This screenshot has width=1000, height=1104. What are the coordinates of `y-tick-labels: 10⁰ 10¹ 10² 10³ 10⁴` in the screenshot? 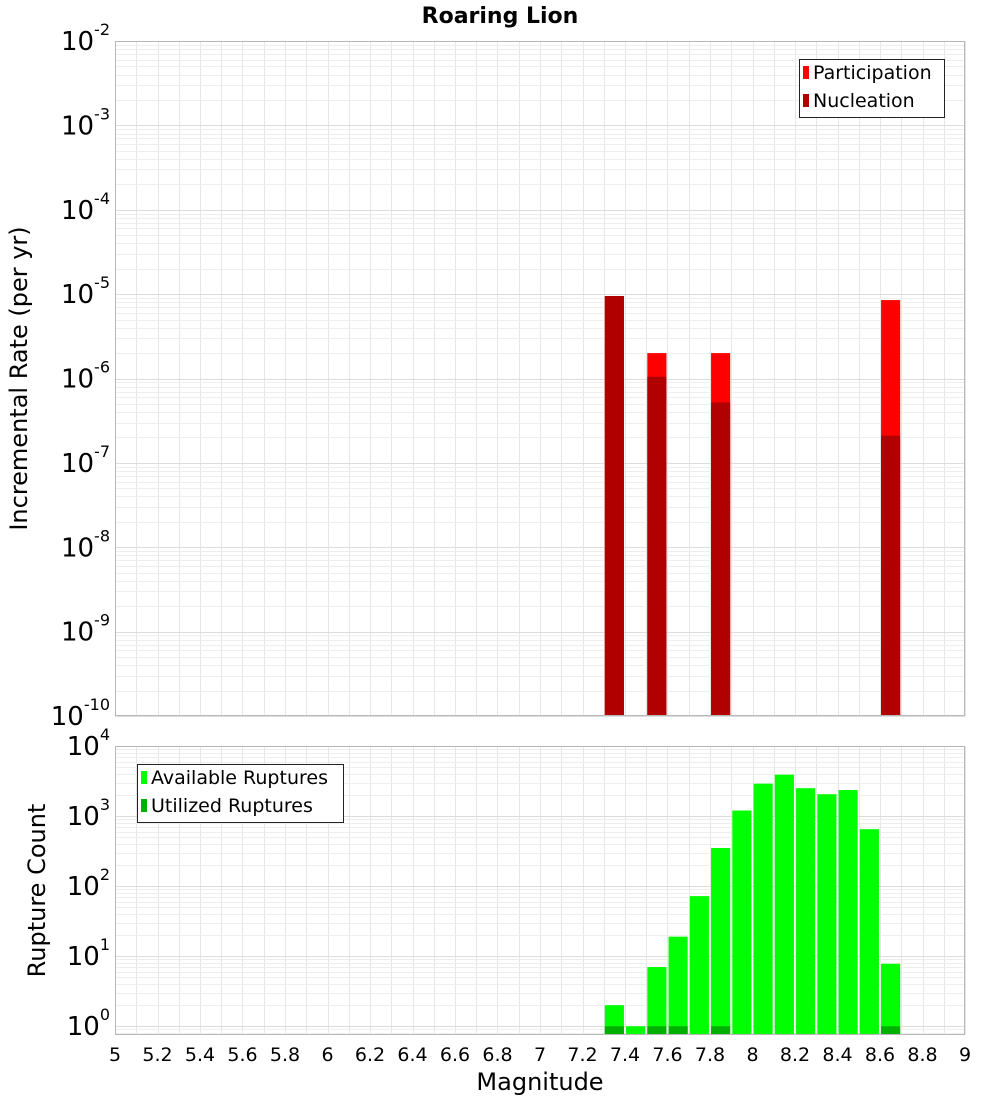 It's located at (88, 883).